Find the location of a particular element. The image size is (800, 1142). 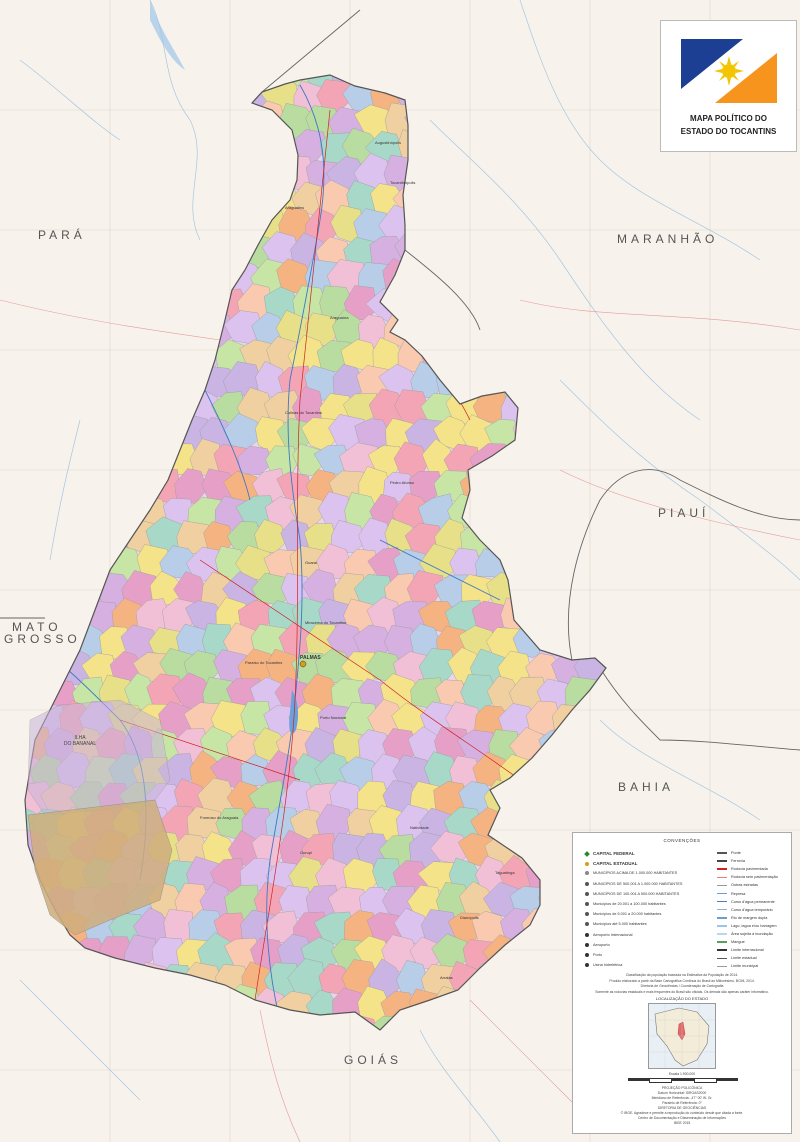

location-inset-map is located at coordinates (682, 1036).